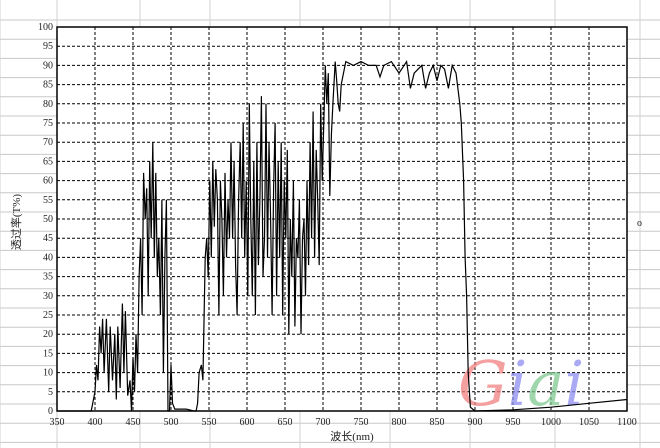  What do you see at coordinates (48, 142) in the screenshot?
I see `y-tick-label: 70` at bounding box center [48, 142].